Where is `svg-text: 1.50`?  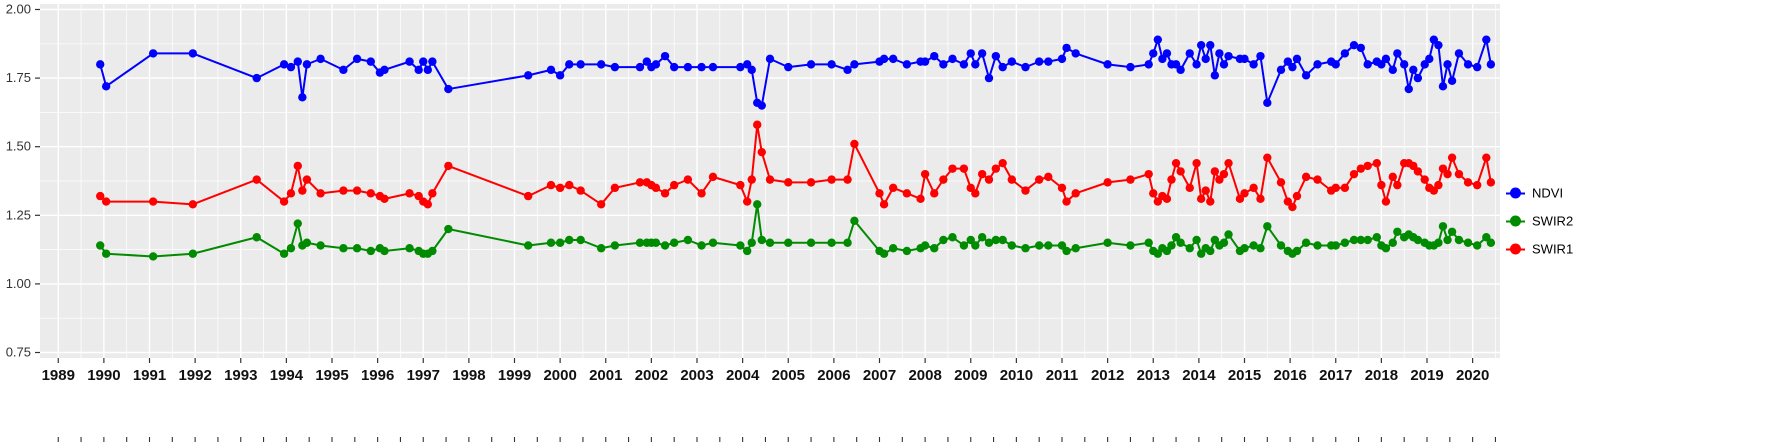 svg-text: 1.50 is located at coordinates (18, 146).